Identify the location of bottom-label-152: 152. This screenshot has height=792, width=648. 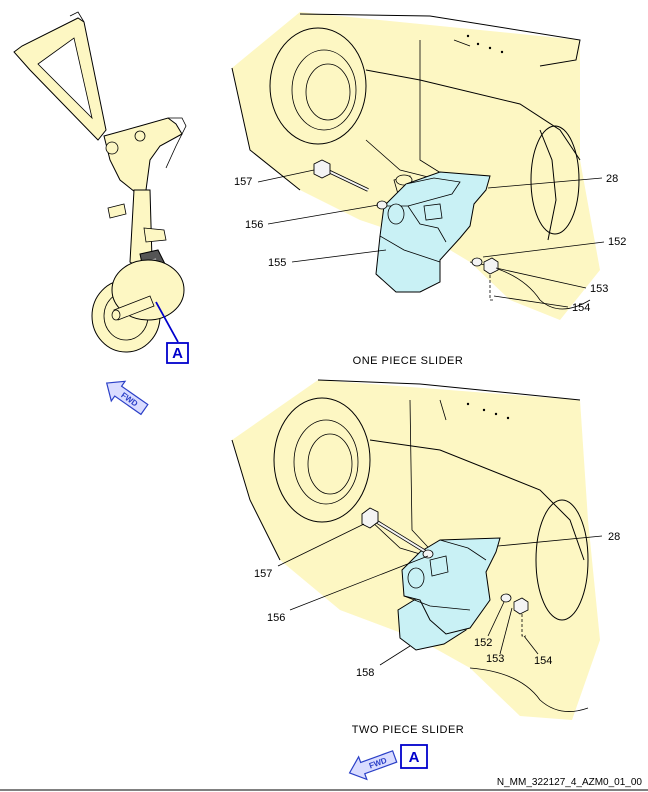
(483, 643).